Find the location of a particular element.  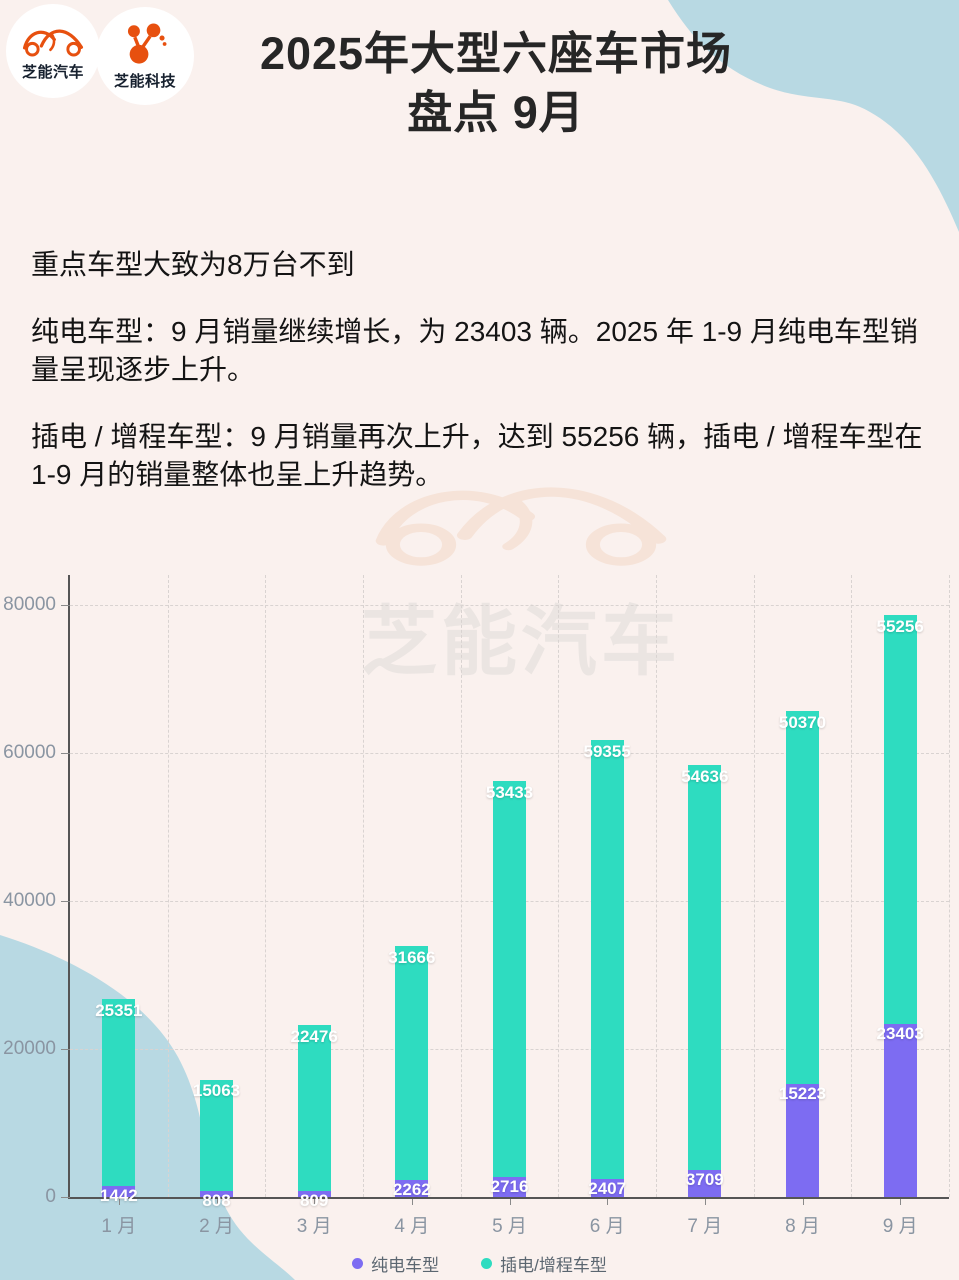

decor-blob-top-right is located at coordinates (813, 116).